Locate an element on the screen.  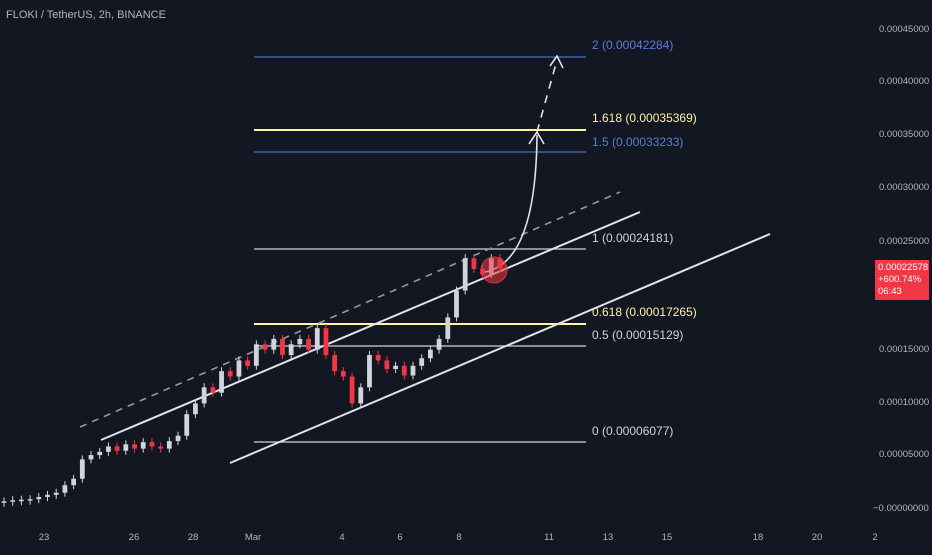
current-price: 0.00022578 is located at coordinates (903, 267).